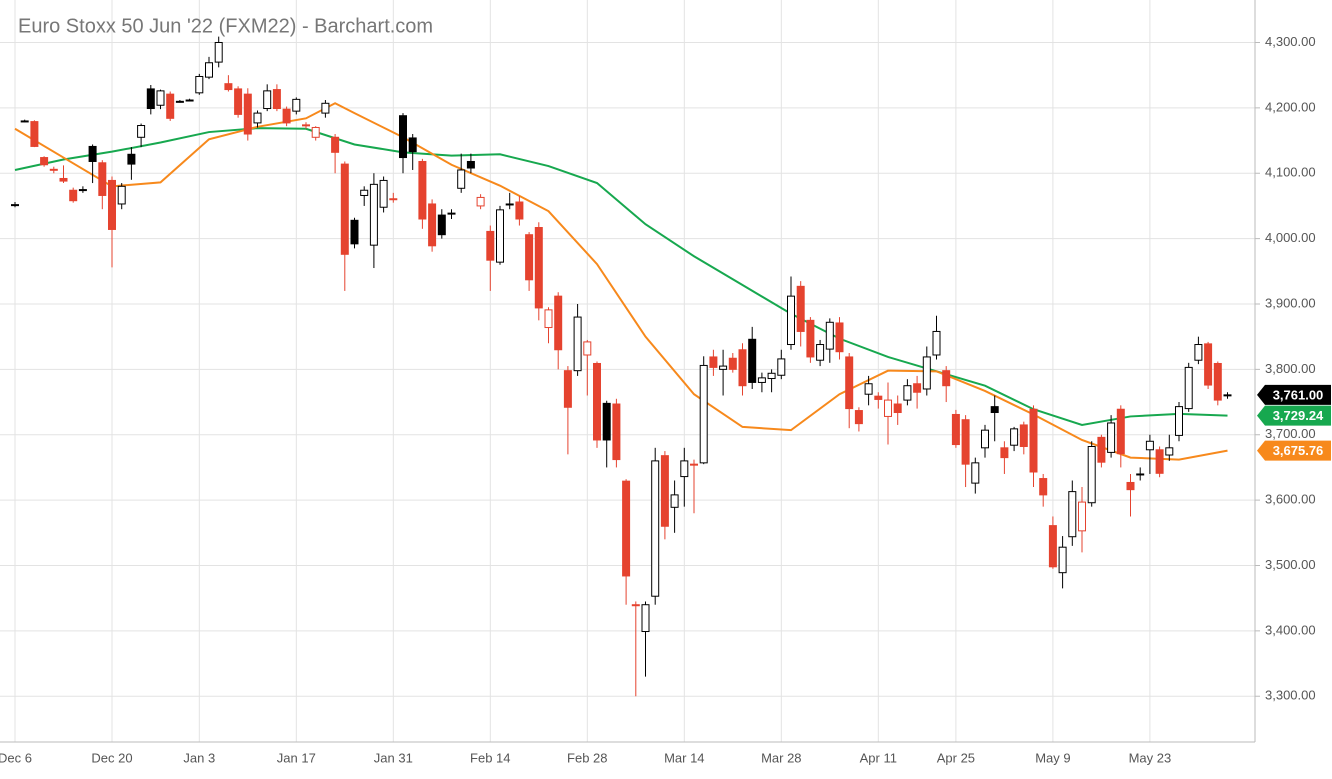 The image size is (1332, 779). What do you see at coordinates (1290, 237) in the screenshot?
I see `y-tick-label: 4,000.00` at bounding box center [1290, 237].